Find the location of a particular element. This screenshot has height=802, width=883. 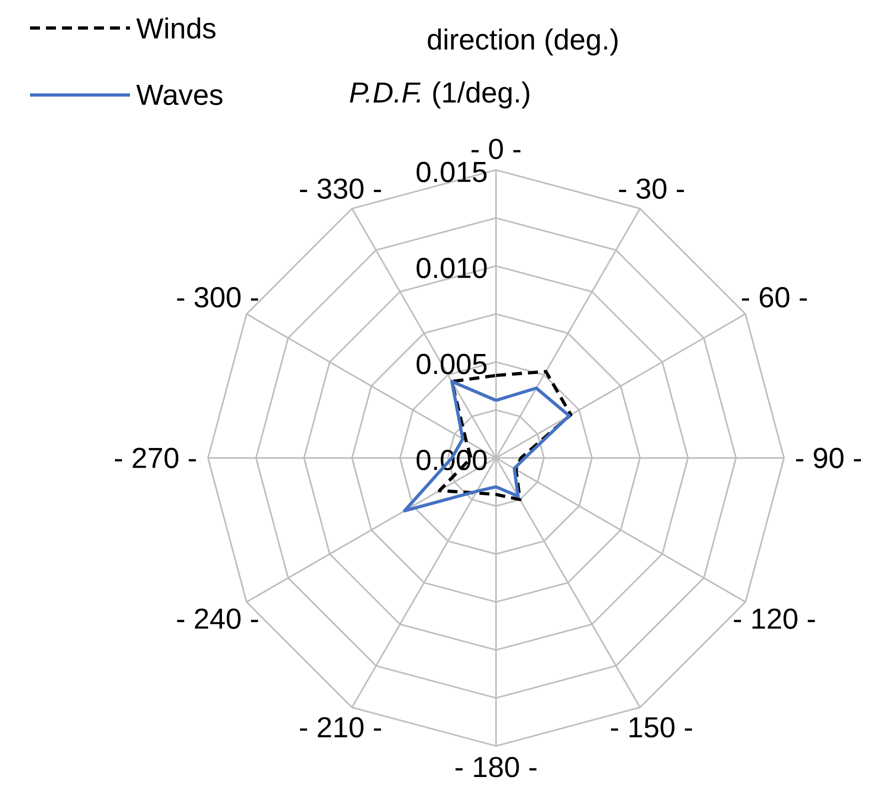

y-tick-label: 0.005 is located at coordinates (451, 364).